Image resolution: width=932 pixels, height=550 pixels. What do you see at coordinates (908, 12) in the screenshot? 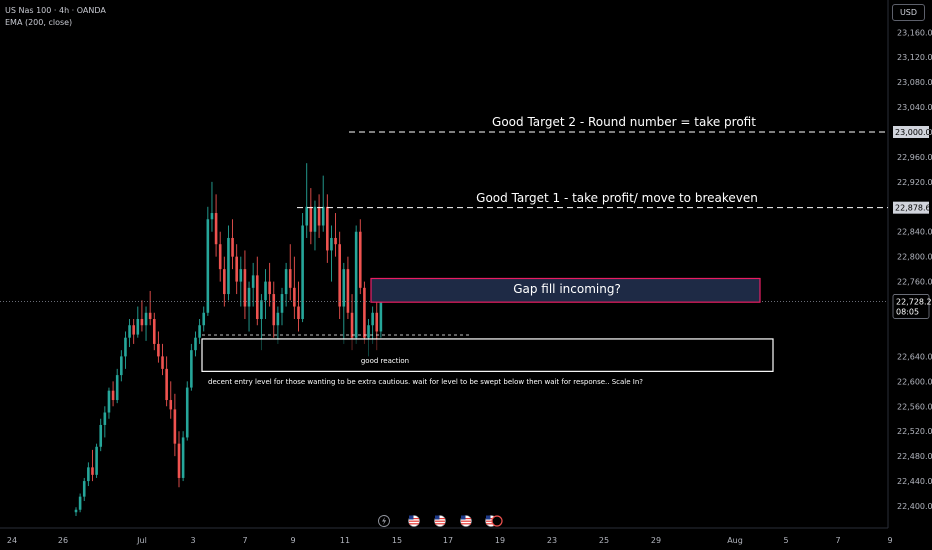
I see `currency-button: USD` at bounding box center [908, 12].